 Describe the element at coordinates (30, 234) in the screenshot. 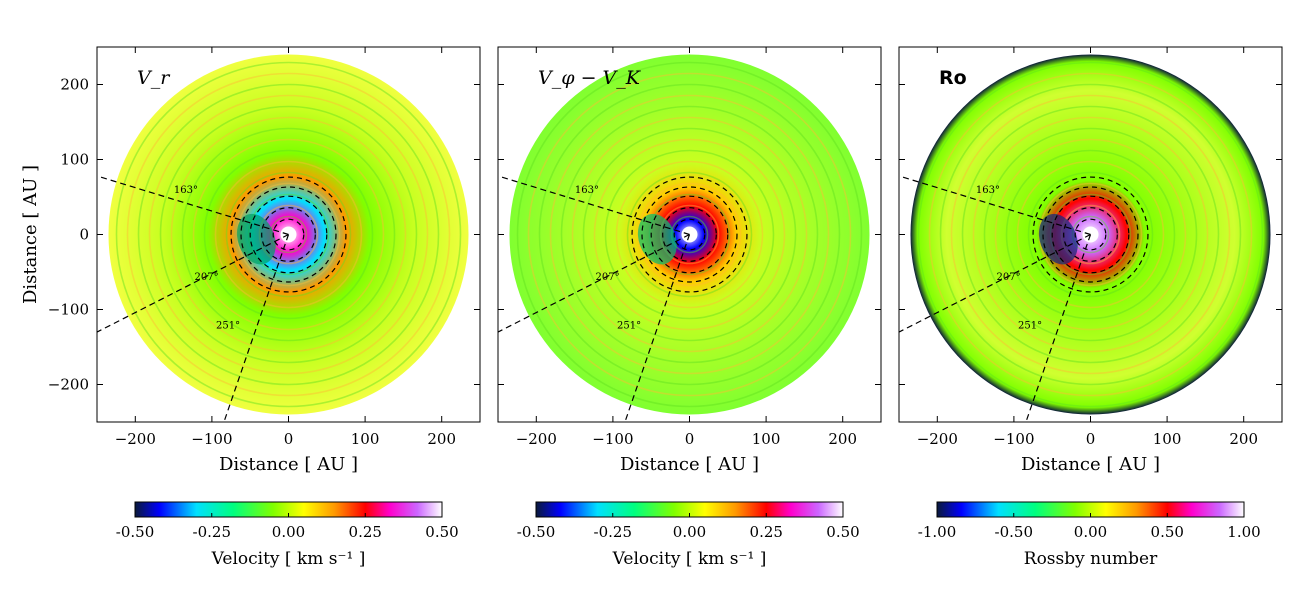

I see `y-axis-label: Distance [ AU ]` at that location.